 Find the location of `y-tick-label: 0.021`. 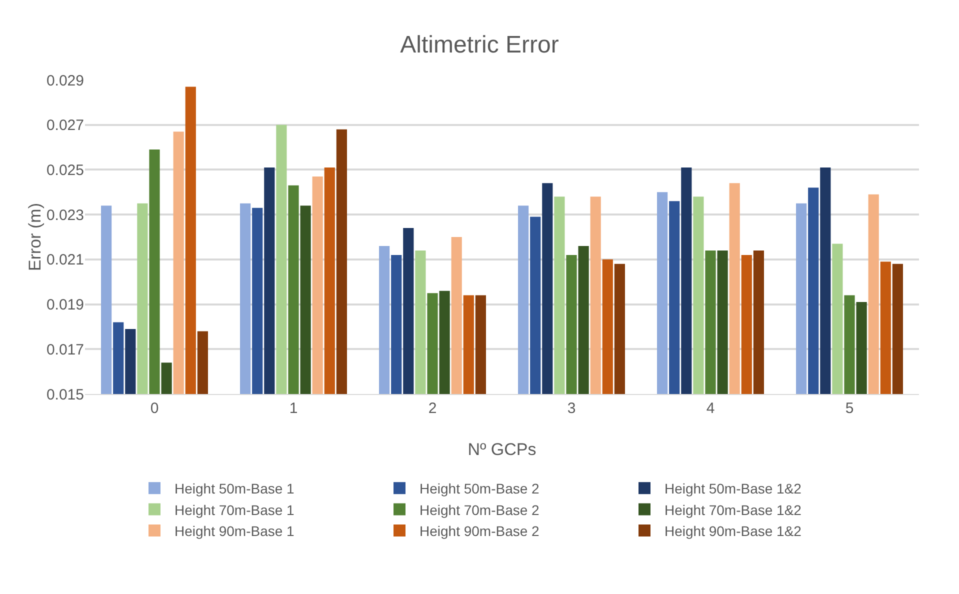

y-tick-label: 0.021 is located at coordinates (65, 260).